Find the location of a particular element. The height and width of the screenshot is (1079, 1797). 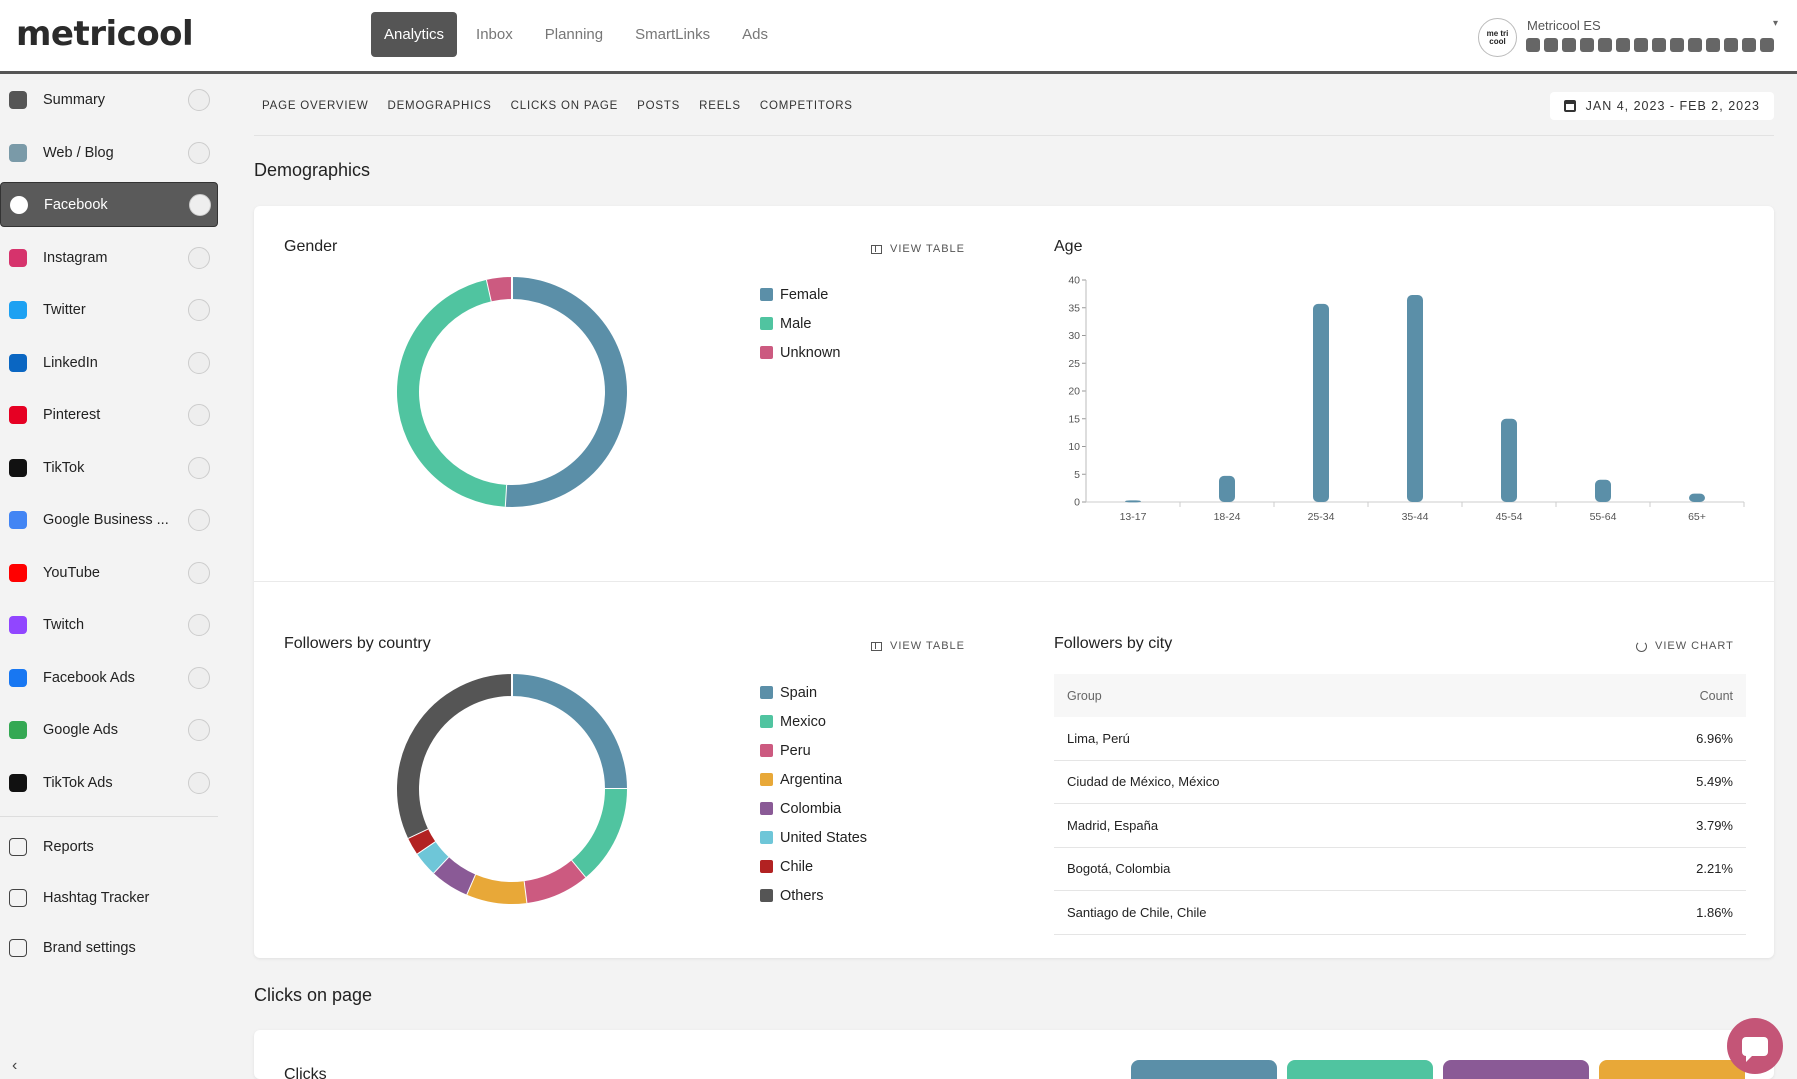

sidebar-item-facebook-ads: Facebook Ads is located at coordinates (109, 677).